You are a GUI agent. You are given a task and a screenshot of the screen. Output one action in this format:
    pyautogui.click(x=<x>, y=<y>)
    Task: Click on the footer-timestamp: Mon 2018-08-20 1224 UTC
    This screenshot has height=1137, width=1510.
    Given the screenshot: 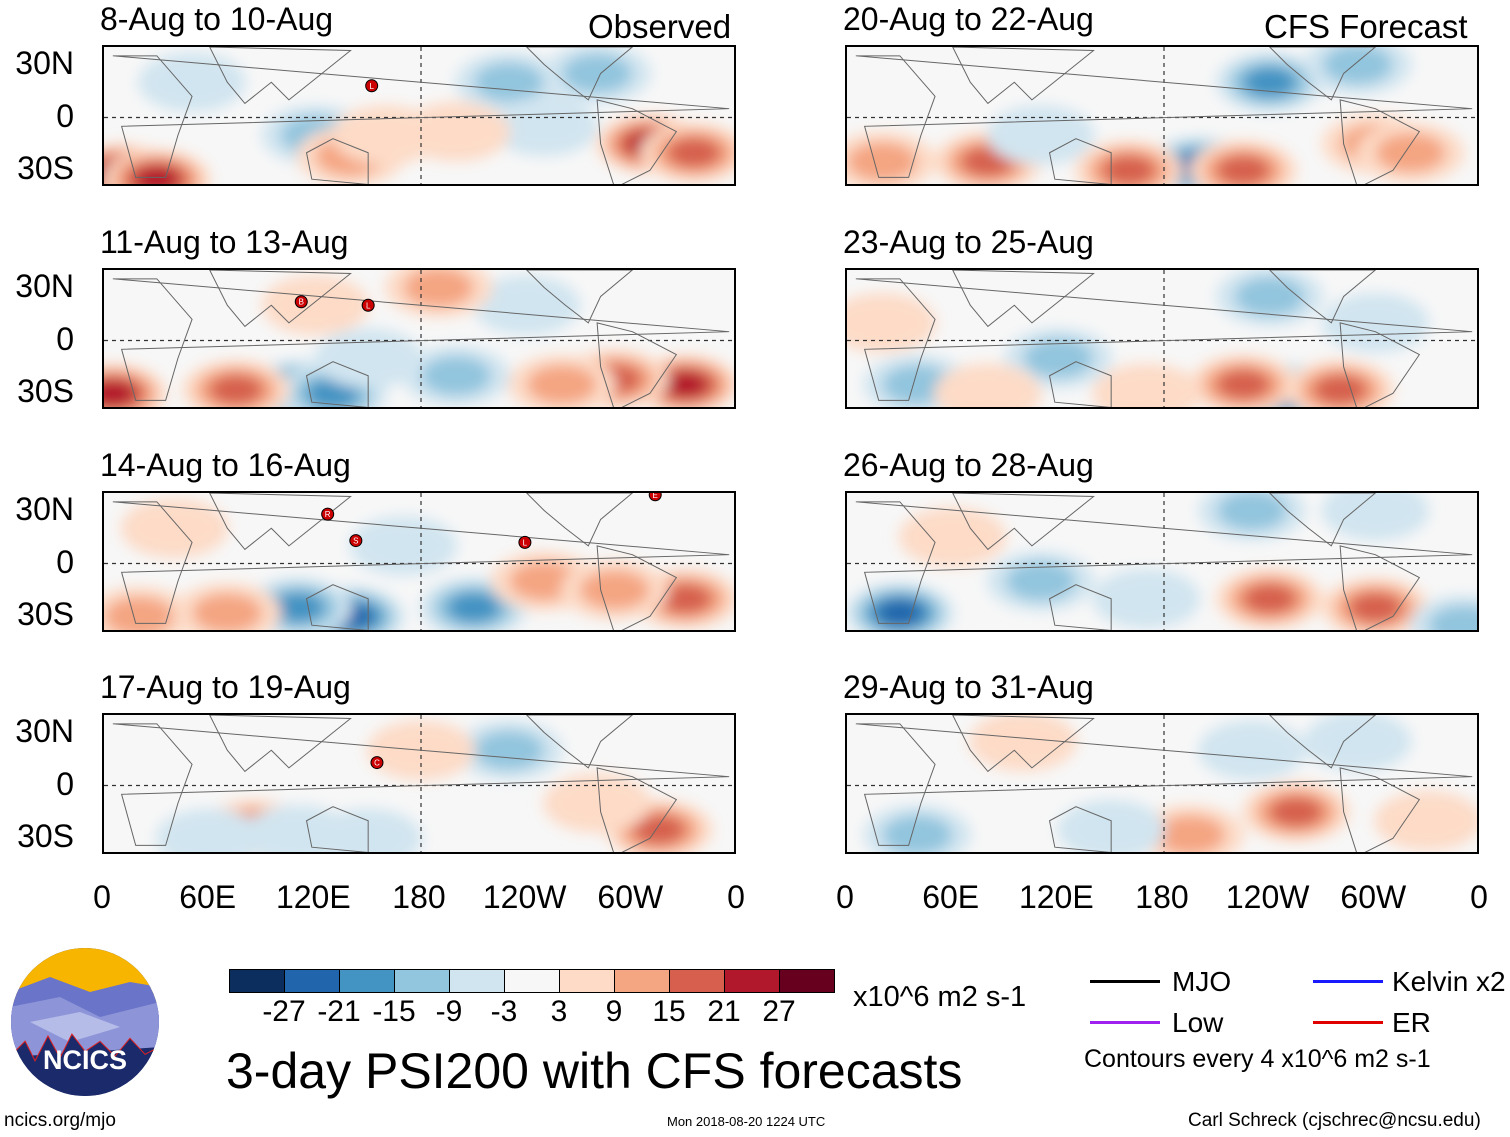 What is the action you would take?
    pyautogui.click(x=746, y=1121)
    